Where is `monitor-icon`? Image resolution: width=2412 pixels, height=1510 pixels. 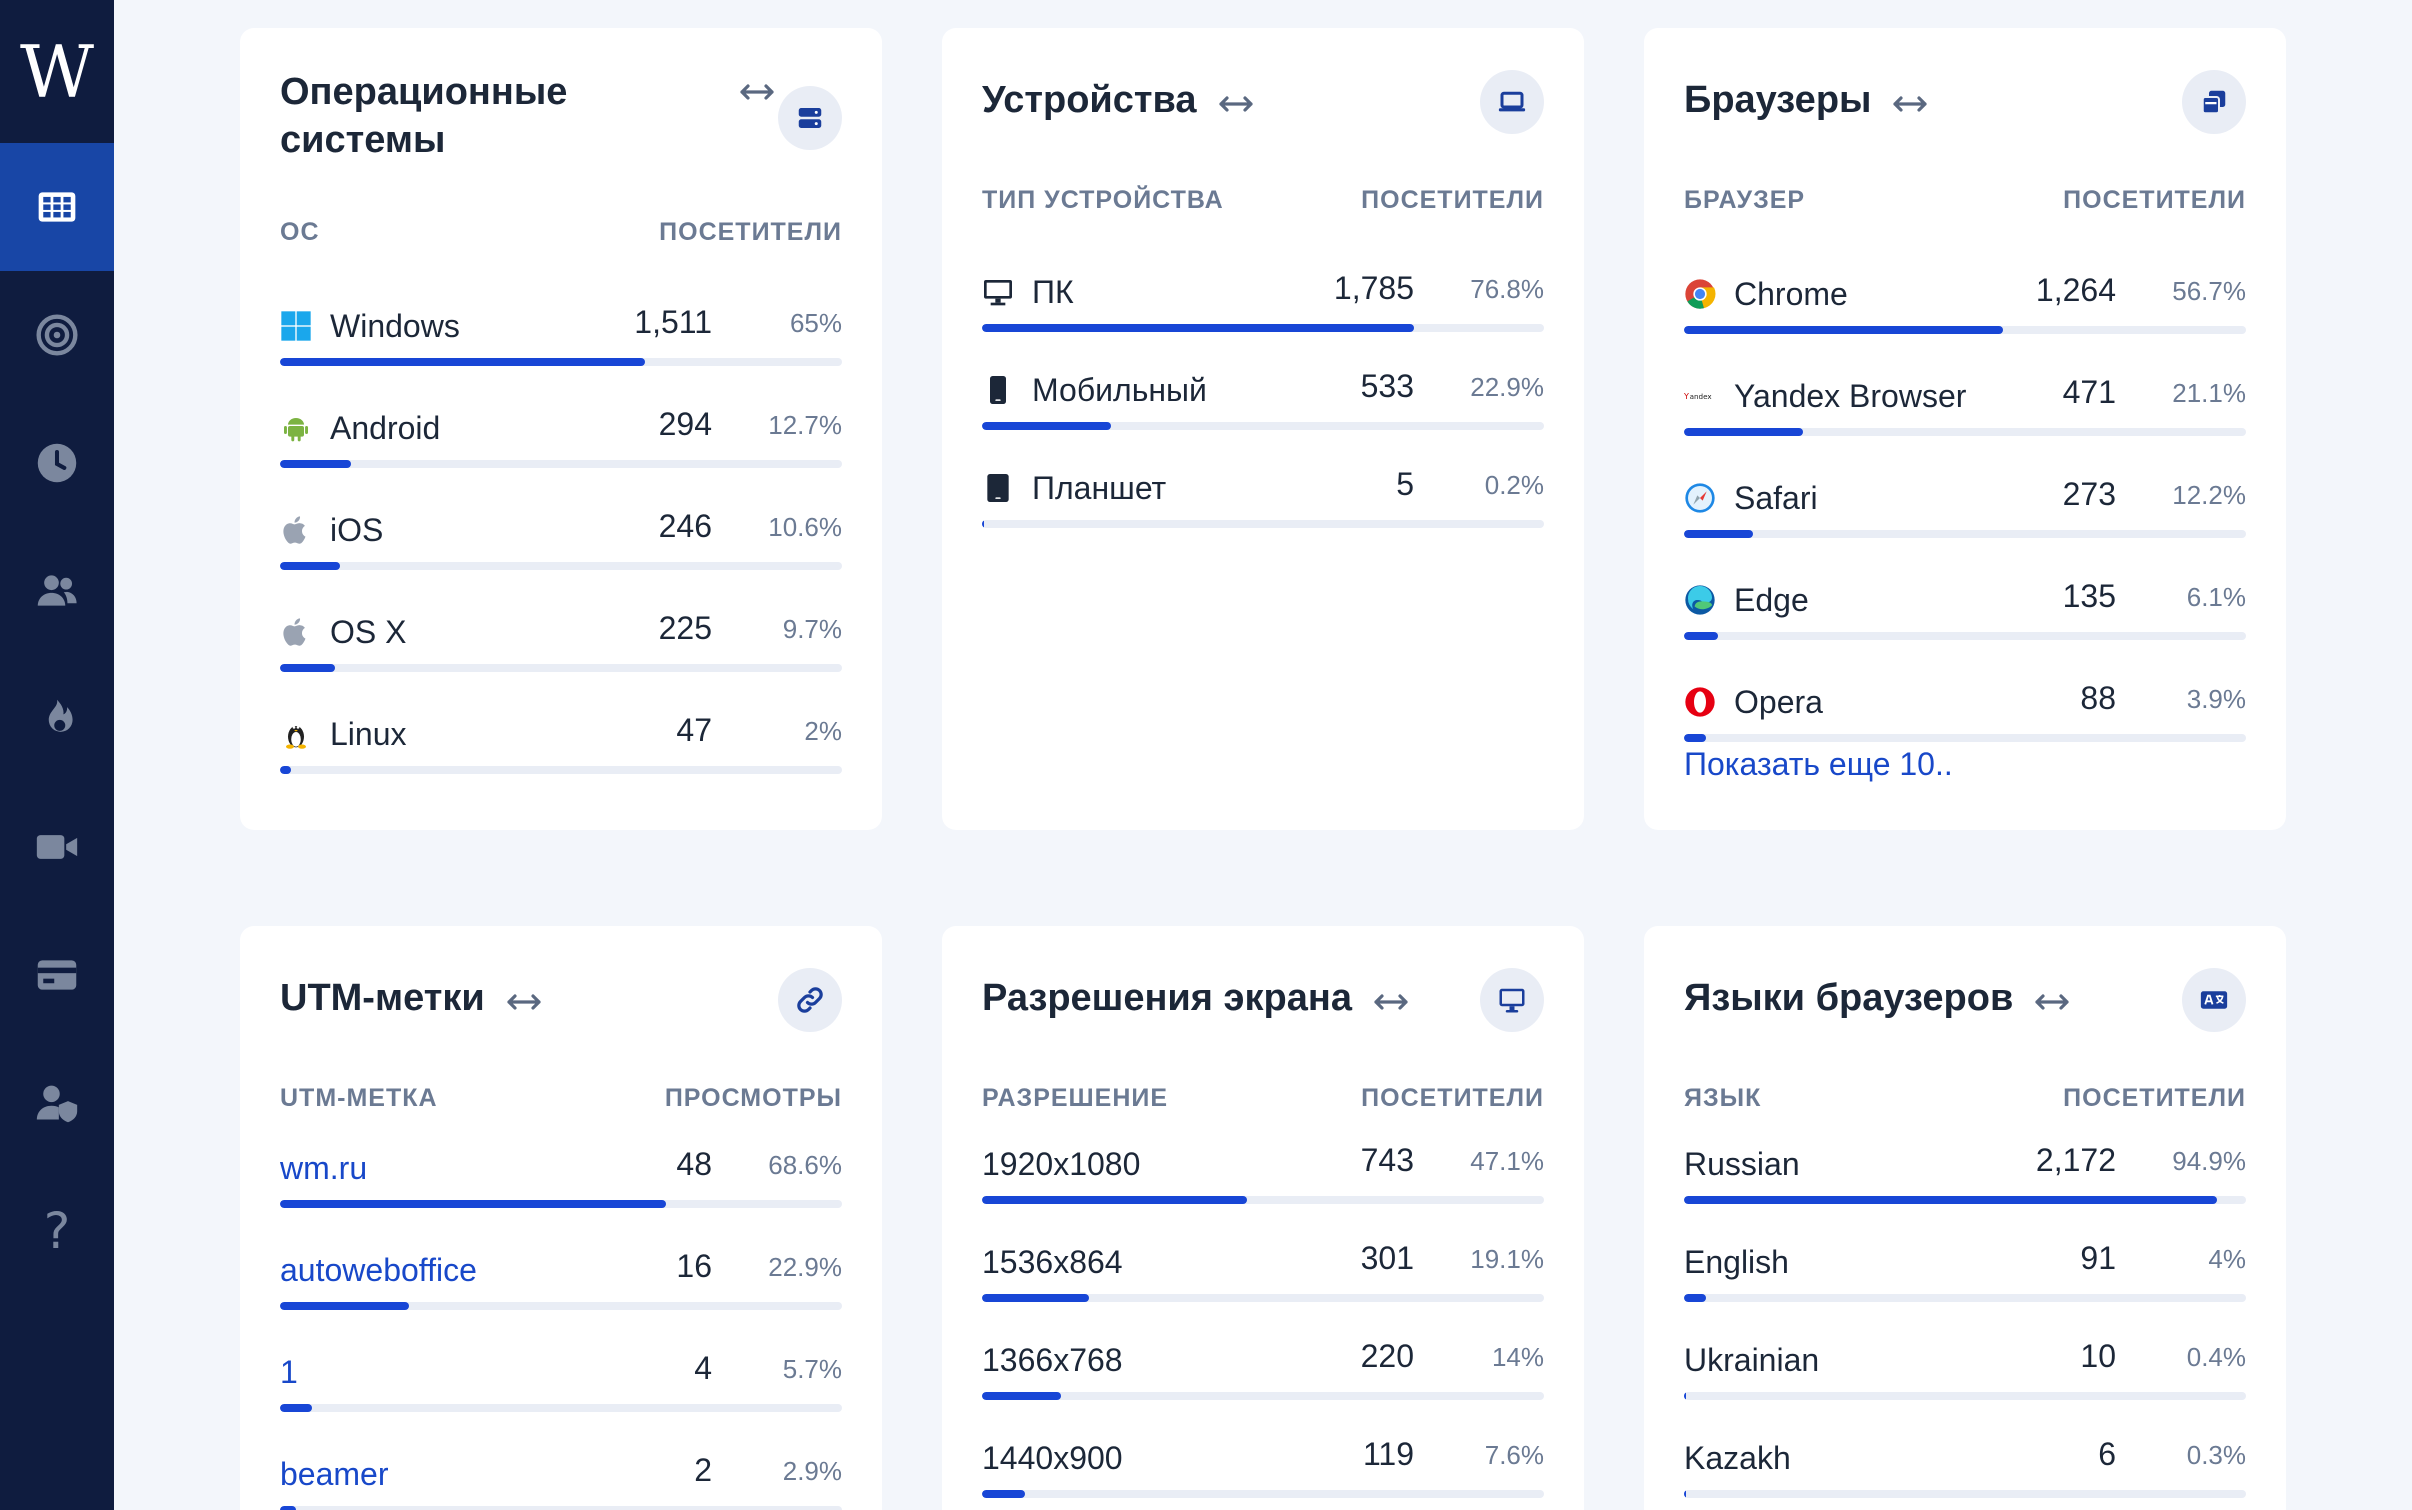
monitor-icon is located at coordinates (1512, 1000).